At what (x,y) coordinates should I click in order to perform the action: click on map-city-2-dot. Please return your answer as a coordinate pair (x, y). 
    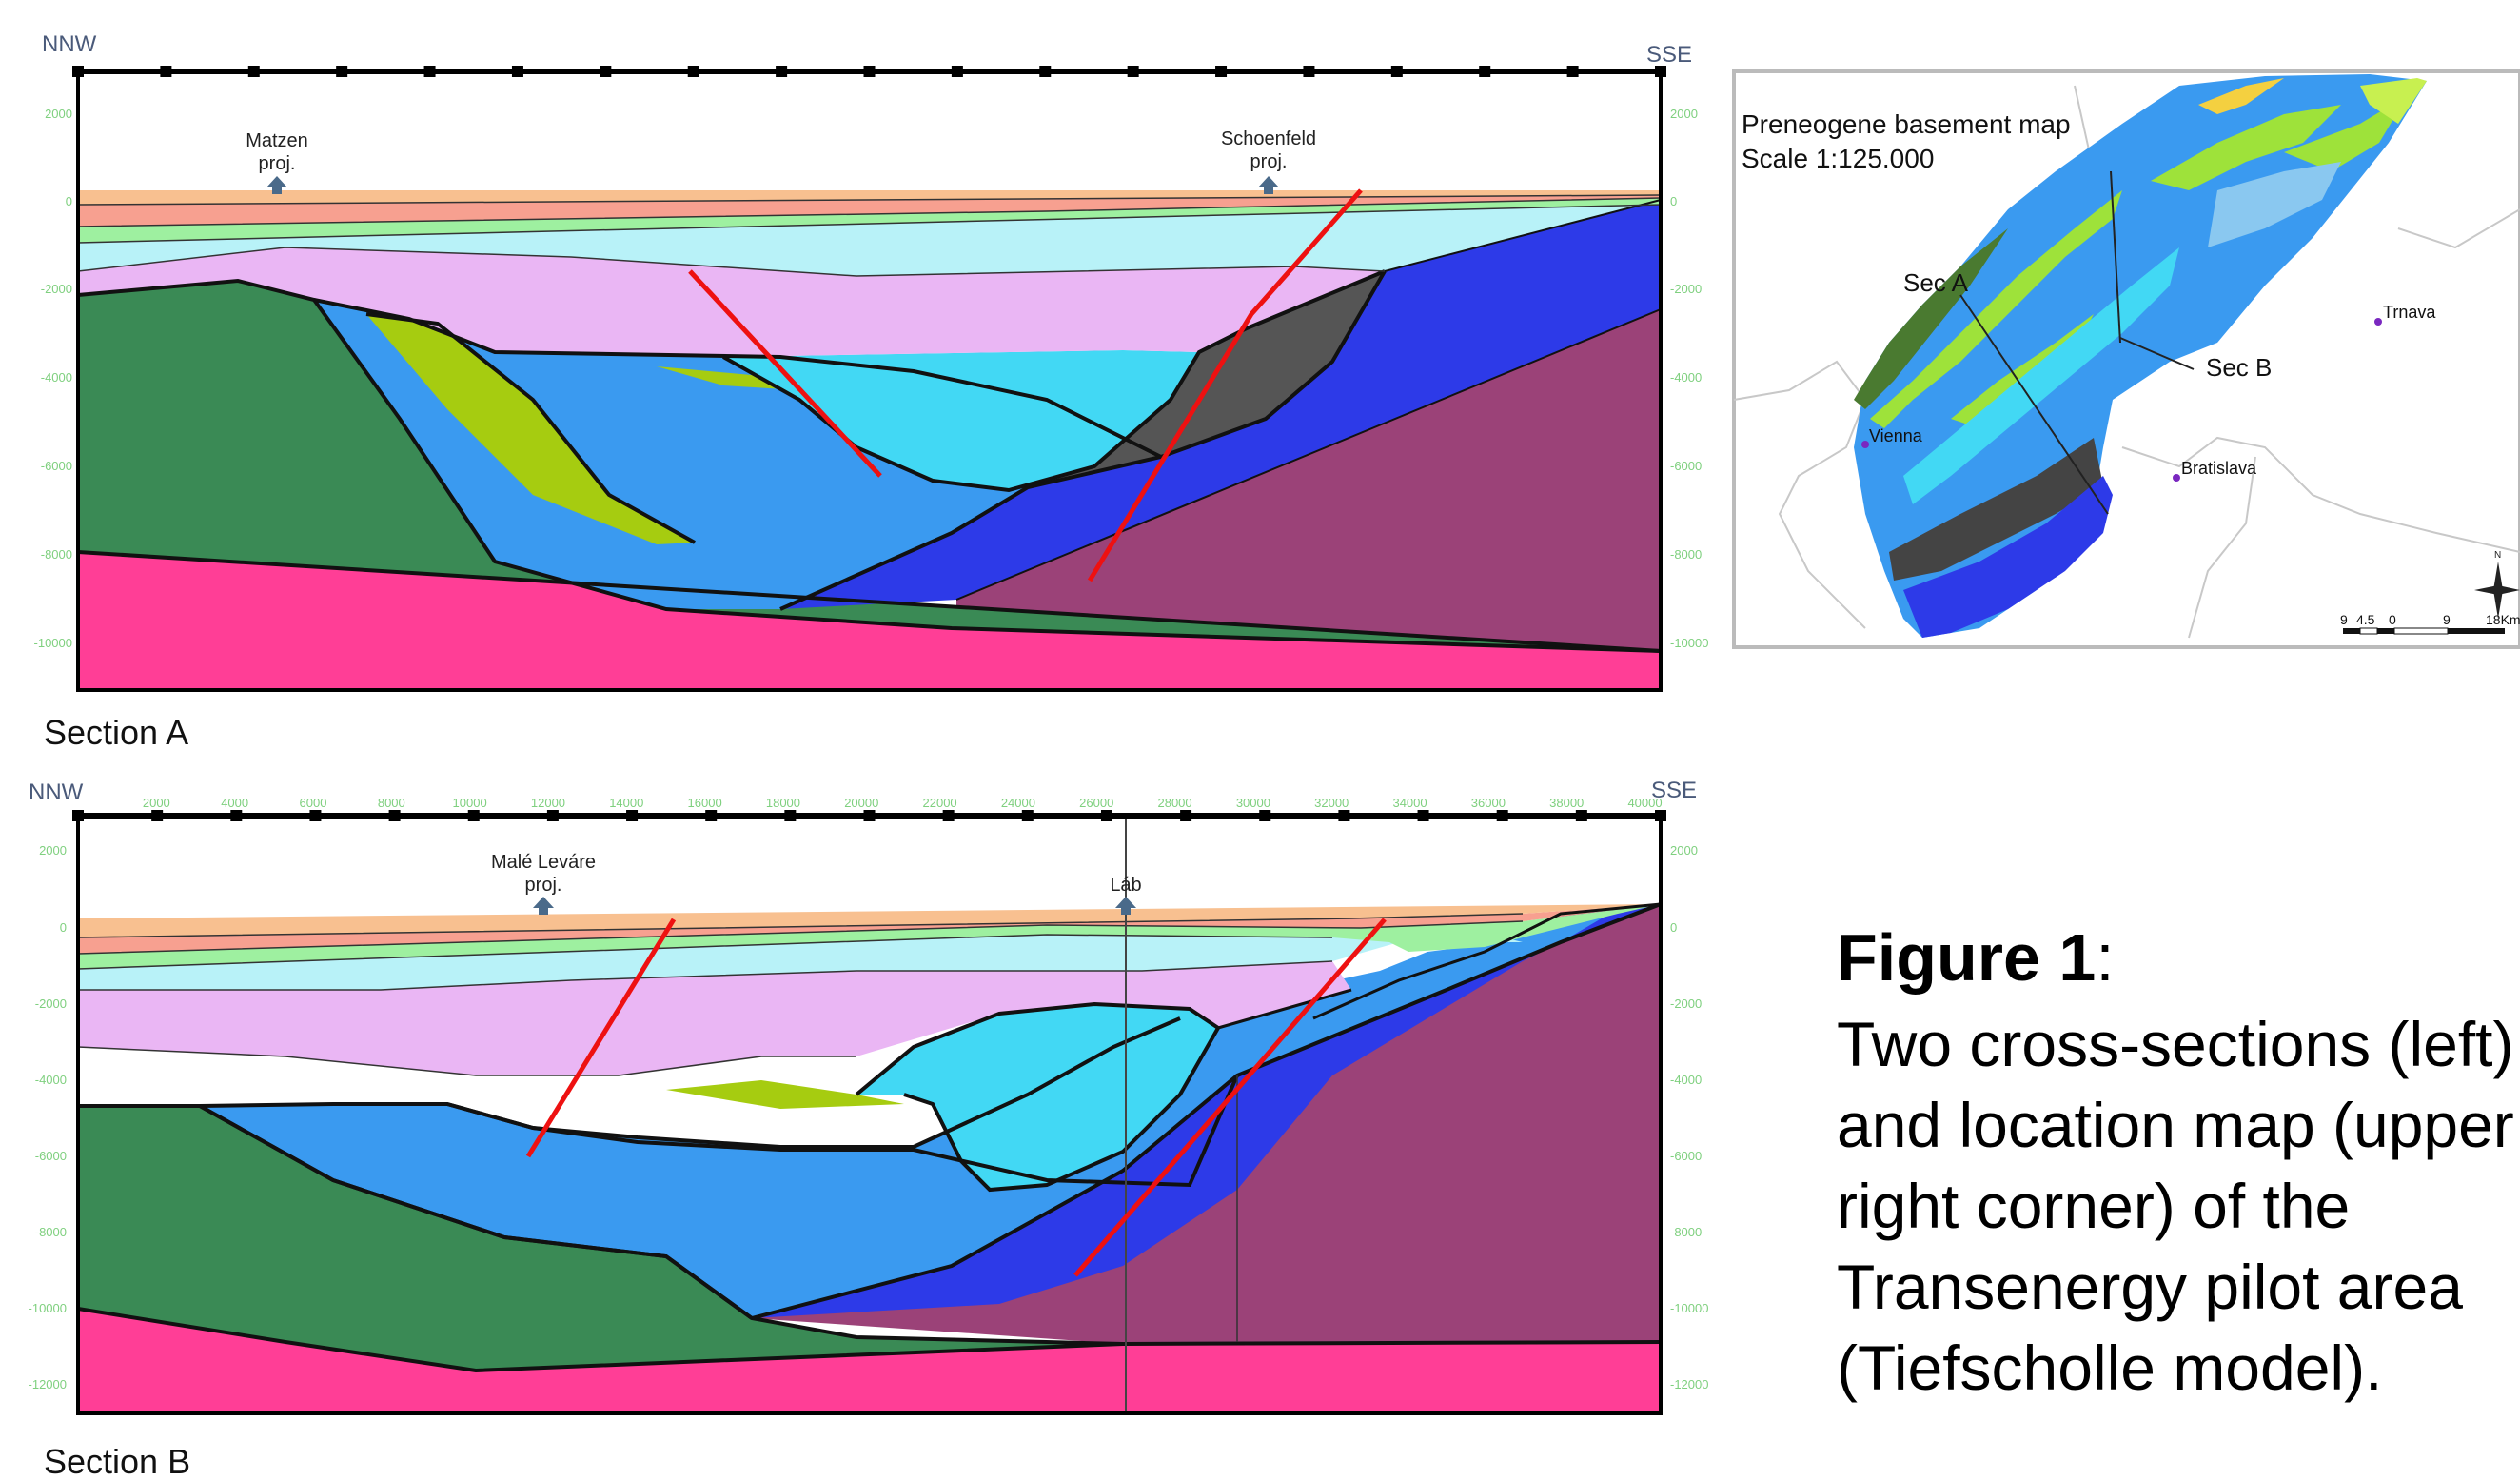
    Looking at the image, I should click on (2176, 478).